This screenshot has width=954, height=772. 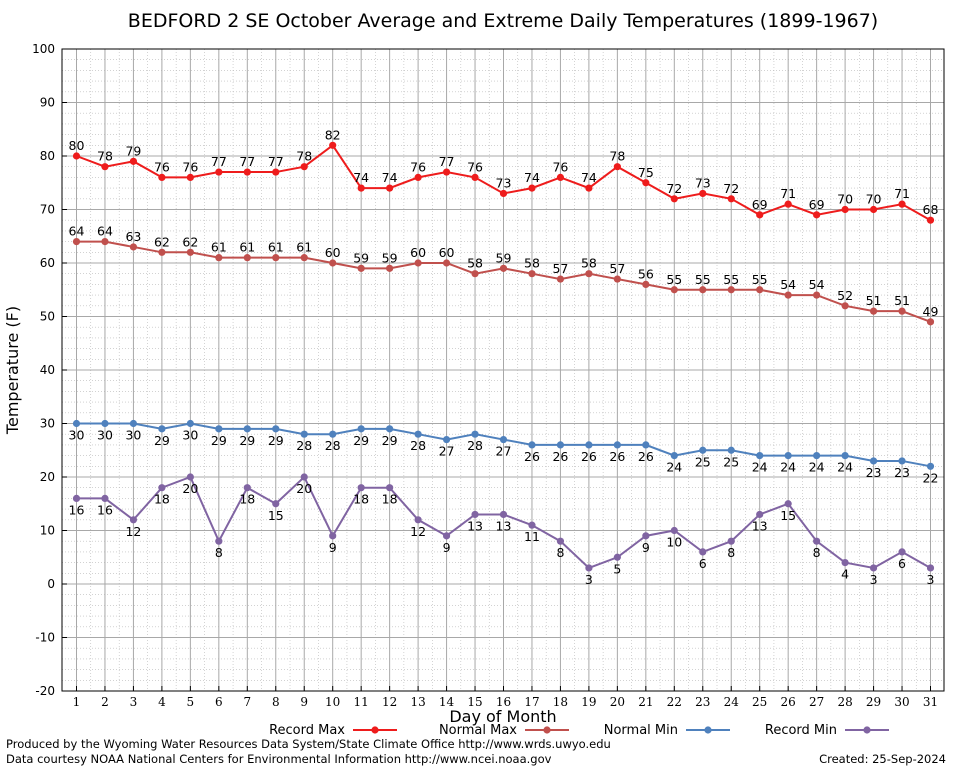 I want to click on y-tick-label: 10, so click(x=47, y=531).